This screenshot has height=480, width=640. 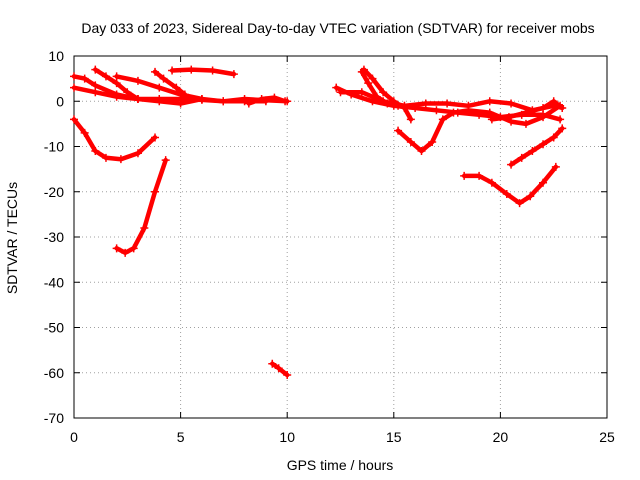 I want to click on y-tick-label: -20, so click(x=54, y=192).